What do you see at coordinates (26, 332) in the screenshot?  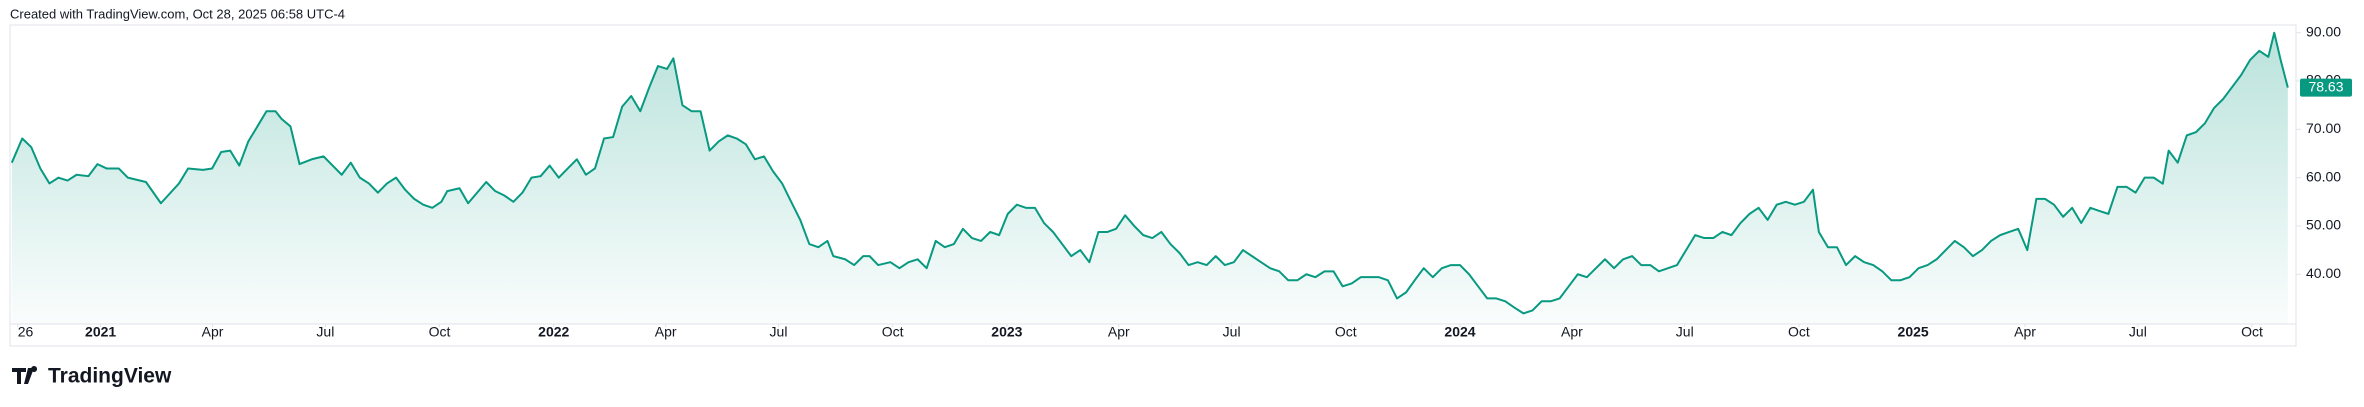 I see `x-tick-label: 26` at bounding box center [26, 332].